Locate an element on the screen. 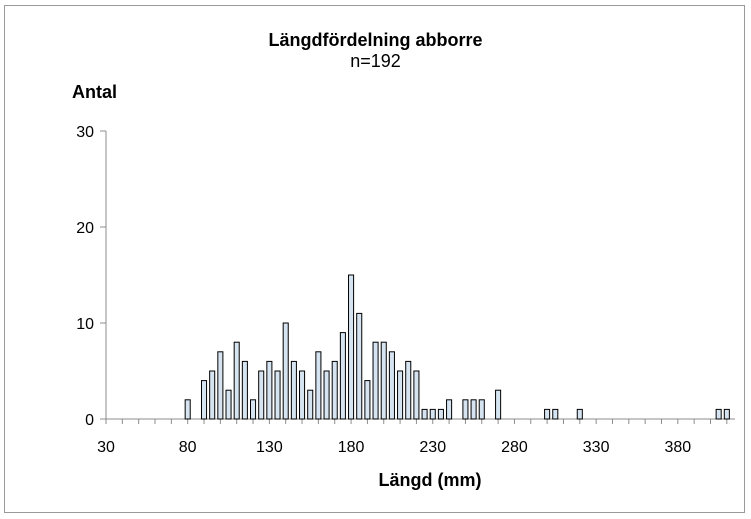 Image resolution: width=751 pixels, height=519 pixels. x-tick-label: 30 is located at coordinates (106, 447).